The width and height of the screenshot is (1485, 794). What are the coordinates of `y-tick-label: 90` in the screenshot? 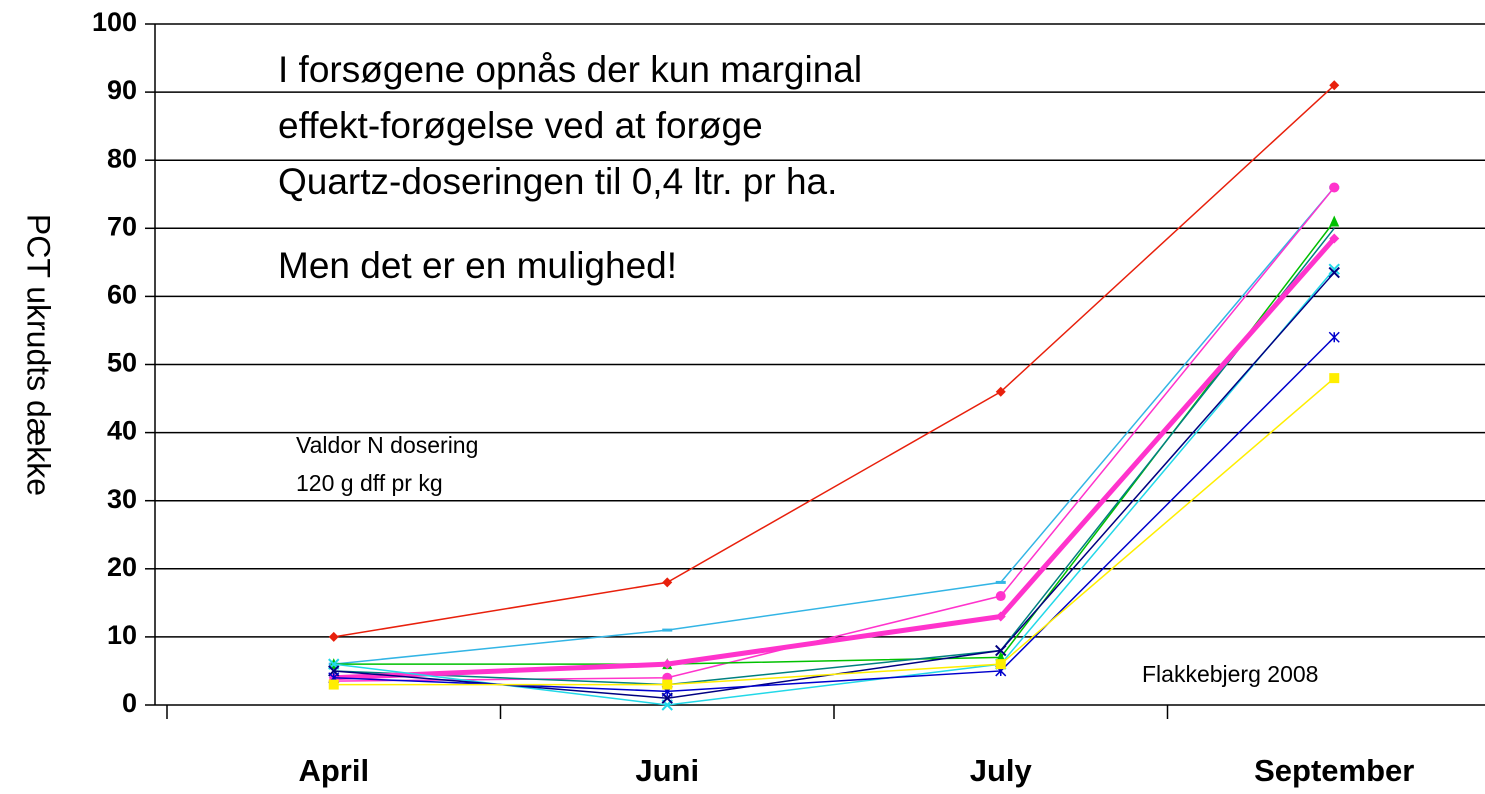 It's located at (122, 90).